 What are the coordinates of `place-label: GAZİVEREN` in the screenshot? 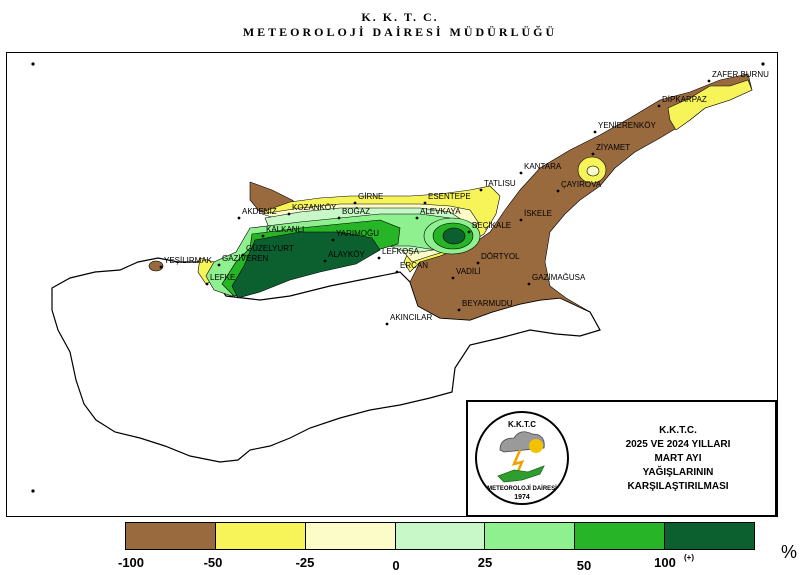 It's located at (242, 260).